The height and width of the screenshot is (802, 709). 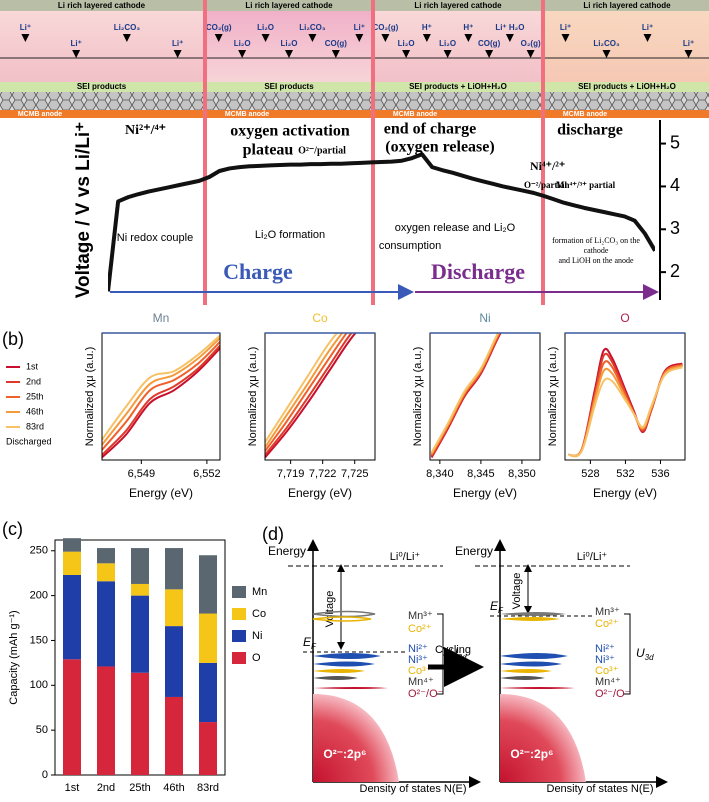 What do you see at coordinates (509, 27) in the screenshot?
I see `species-label: Li⁺ H₂O` at bounding box center [509, 27].